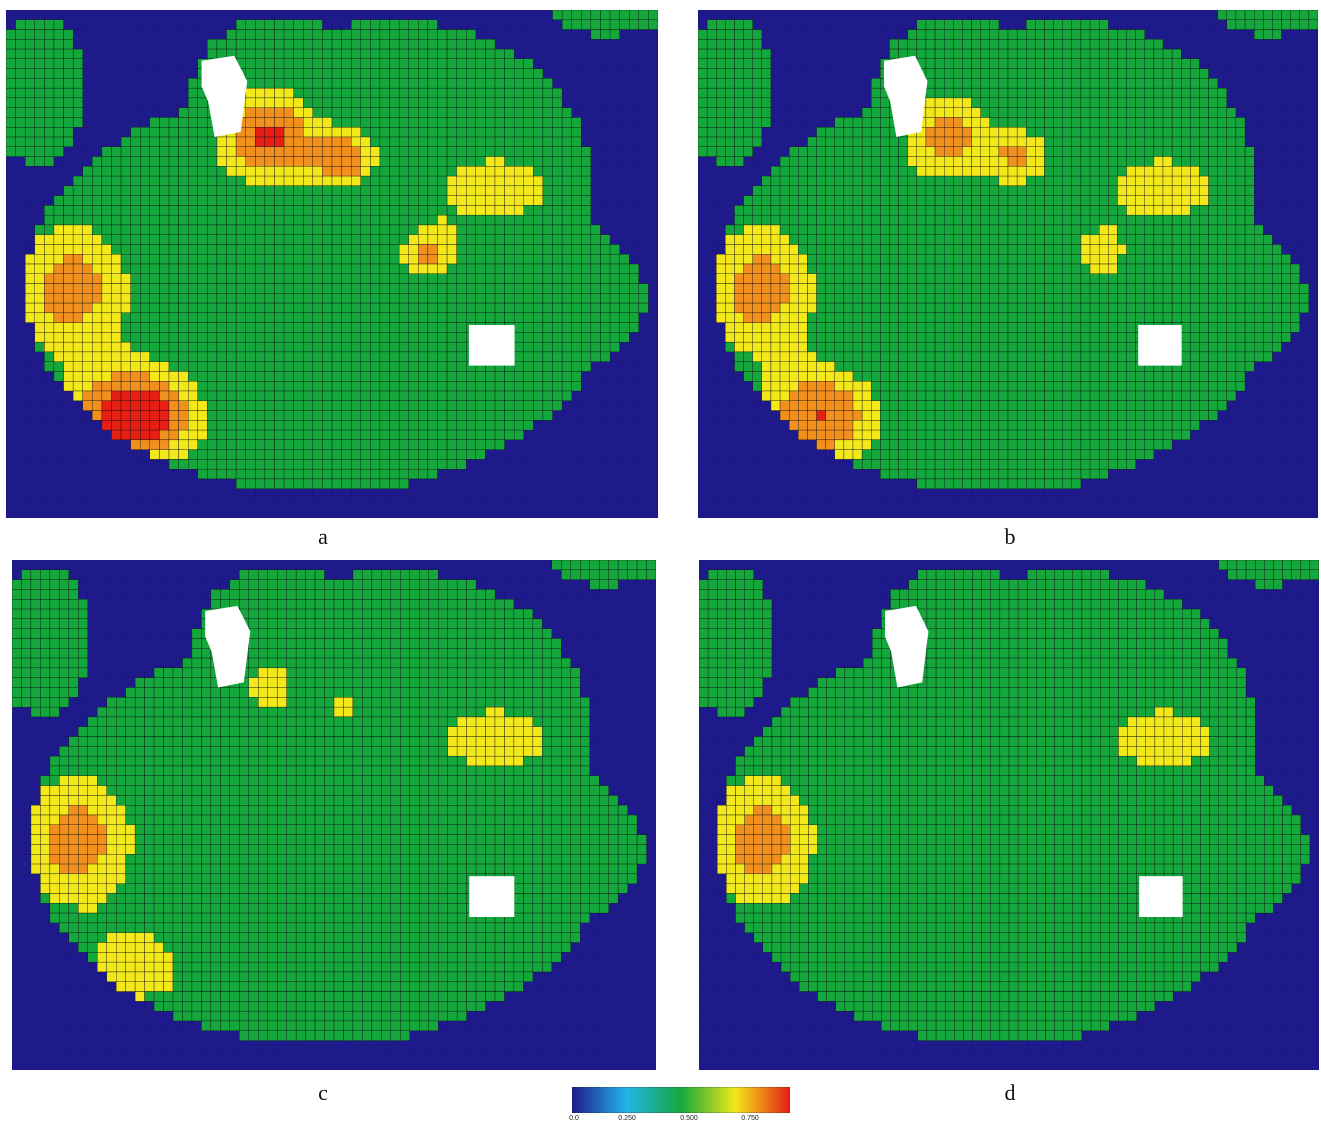 The width and height of the screenshot is (1321, 1123). What do you see at coordinates (323, 1092) in the screenshot?
I see `panel-caption-c: c` at bounding box center [323, 1092].